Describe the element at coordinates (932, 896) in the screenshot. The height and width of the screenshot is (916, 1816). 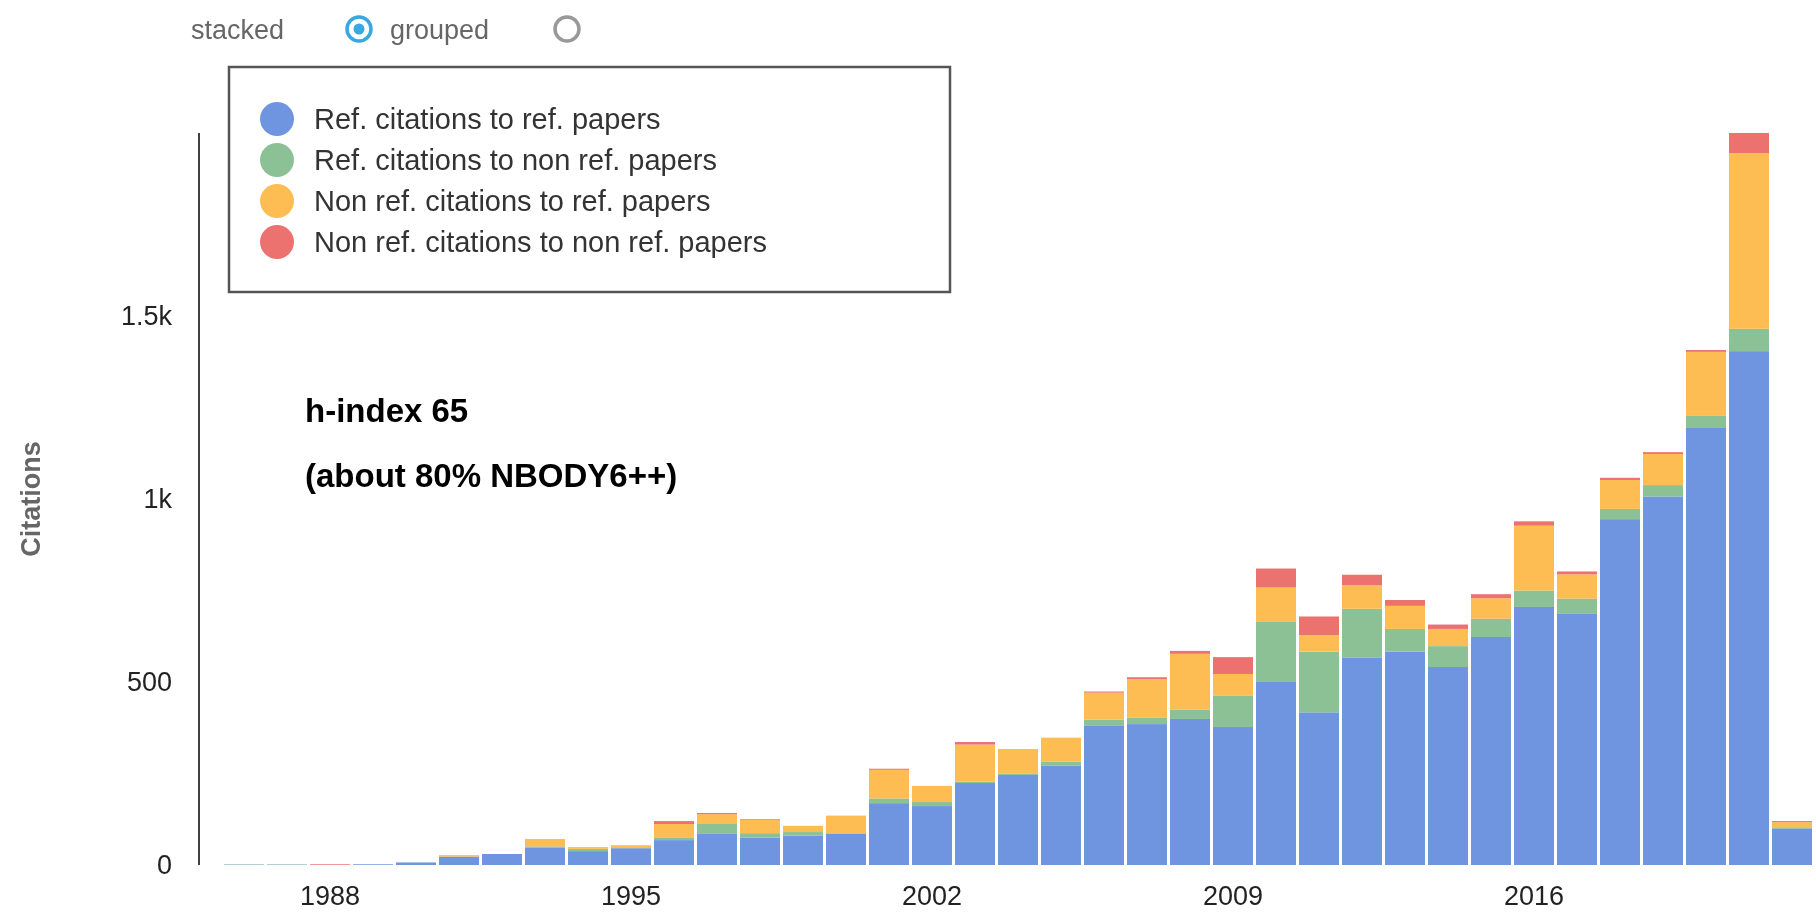
I see `x-tick-label: 2002` at that location.